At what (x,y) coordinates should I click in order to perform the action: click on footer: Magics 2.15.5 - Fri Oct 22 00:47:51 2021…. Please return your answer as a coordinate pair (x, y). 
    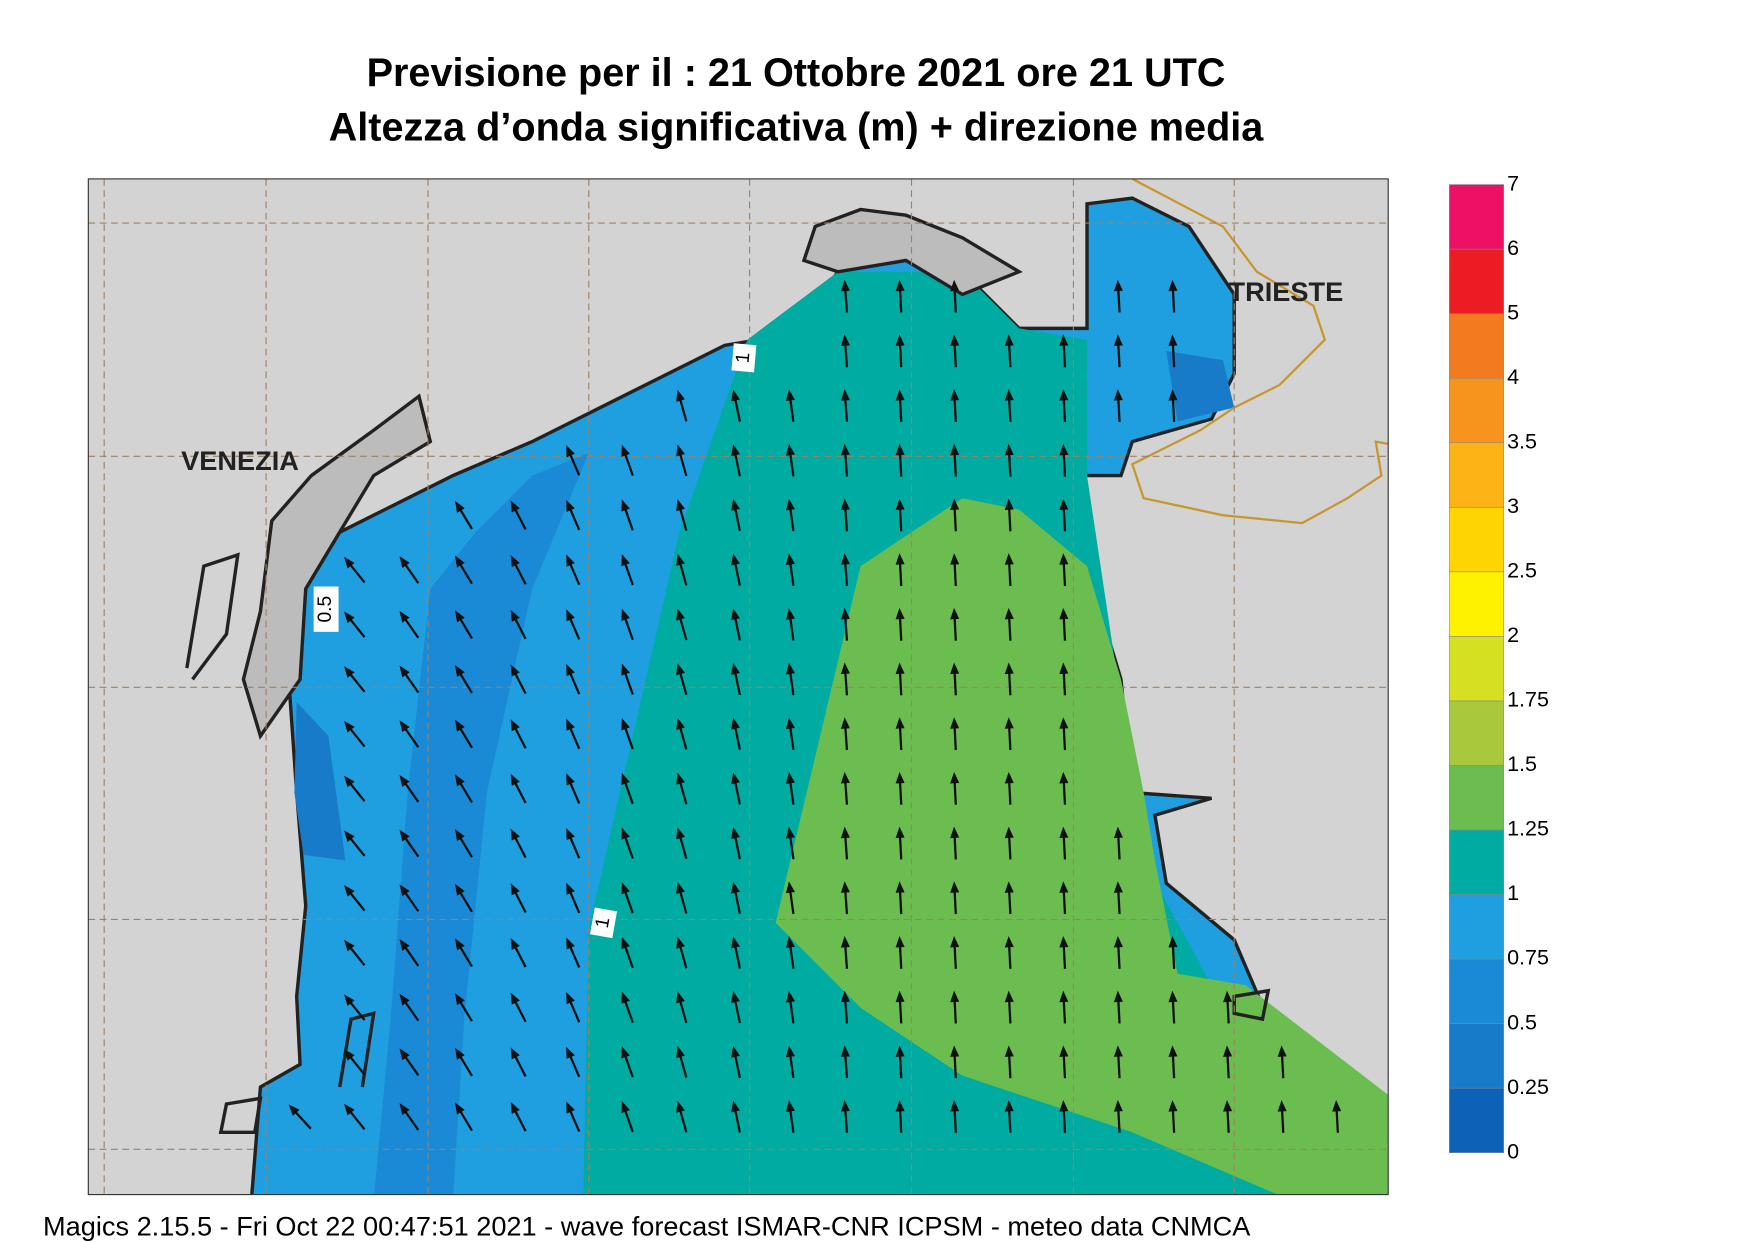
    Looking at the image, I should click on (647, 1225).